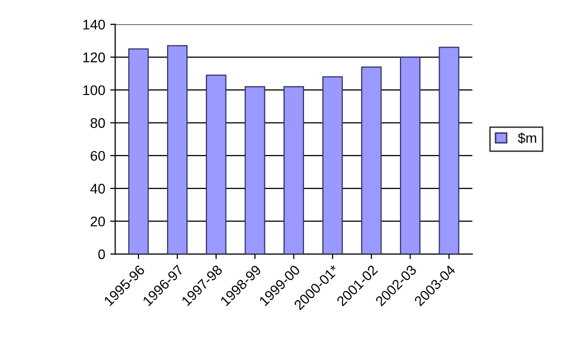 The width and height of the screenshot is (576, 348). I want to click on y-tick-label: 100, so click(94, 90).